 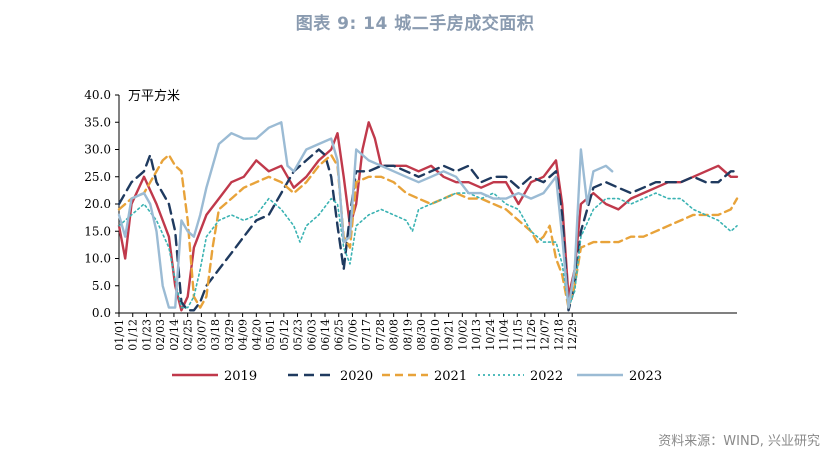 What do you see at coordinates (215, 335) in the screenshot?
I see `x-tick-label: 03/18` at bounding box center [215, 335].